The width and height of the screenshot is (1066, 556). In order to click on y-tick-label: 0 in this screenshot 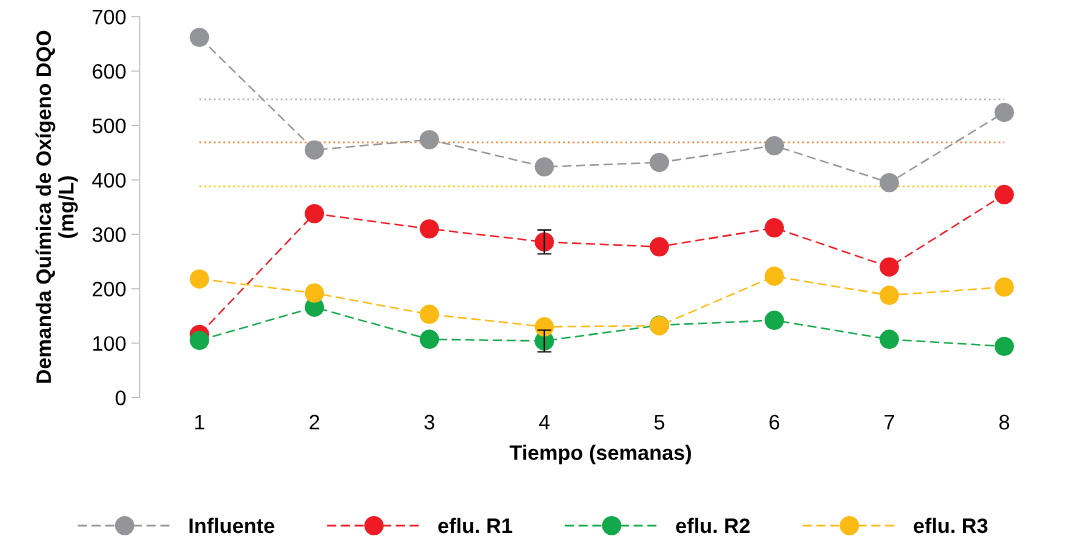, I will do `click(120, 398)`.